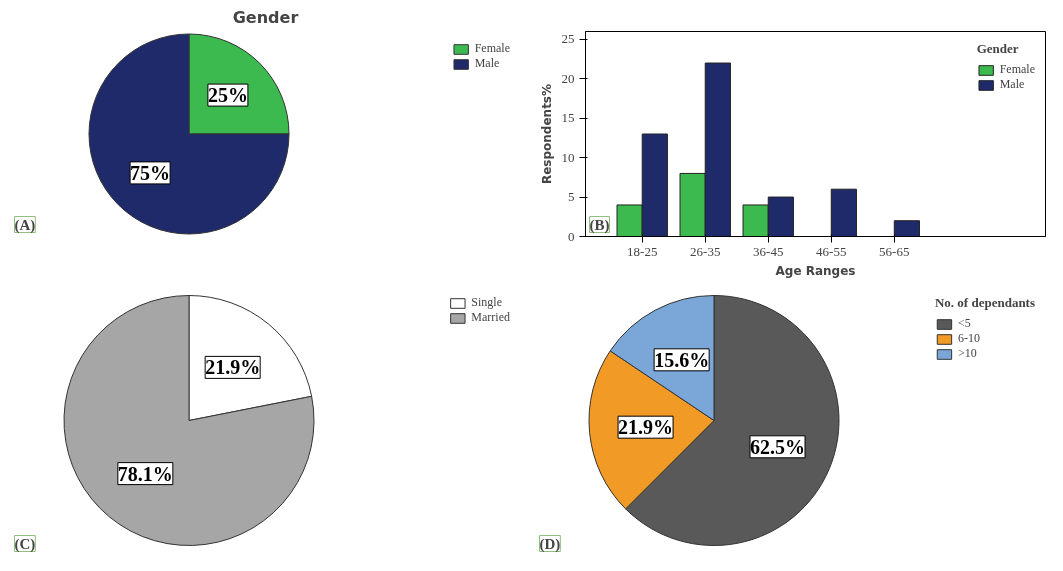  I want to click on data-label: 75%, so click(150, 172).